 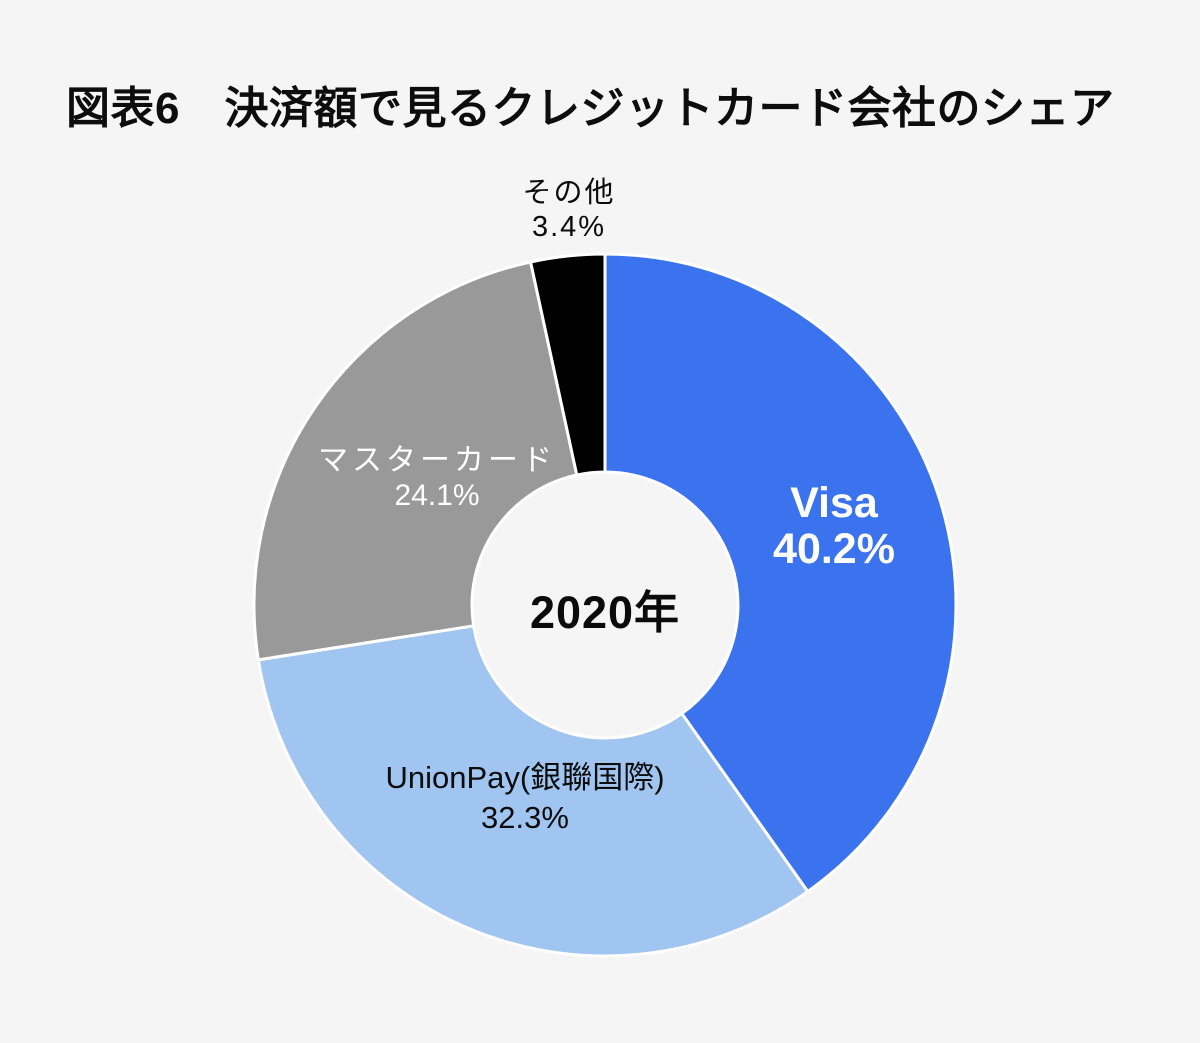 I want to click on pie-slice-mastercard, so click(x=415, y=461).